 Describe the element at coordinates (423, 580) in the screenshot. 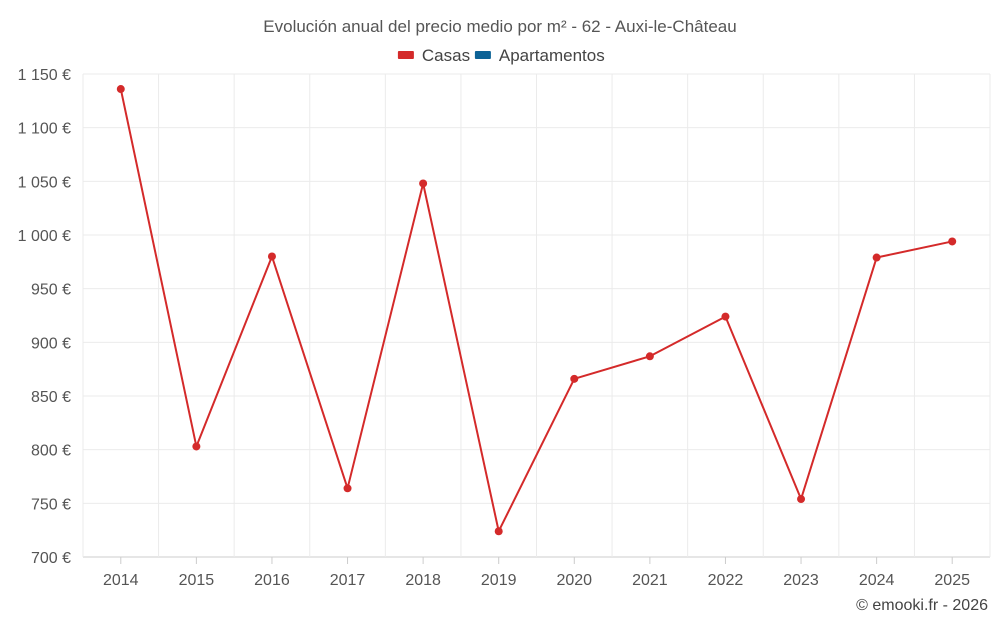

I see `x-tick-label: 2018` at that location.